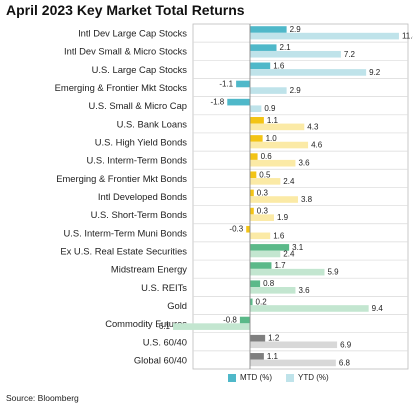 This screenshot has height=409, width=413. Describe the element at coordinates (378, 308) in the screenshot. I see `ytd-value-label: 9.4` at that location.